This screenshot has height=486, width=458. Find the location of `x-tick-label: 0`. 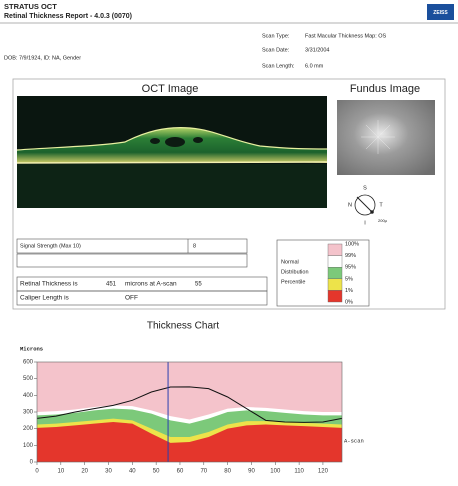

x-tick-label: 0 is located at coordinates (37, 472).